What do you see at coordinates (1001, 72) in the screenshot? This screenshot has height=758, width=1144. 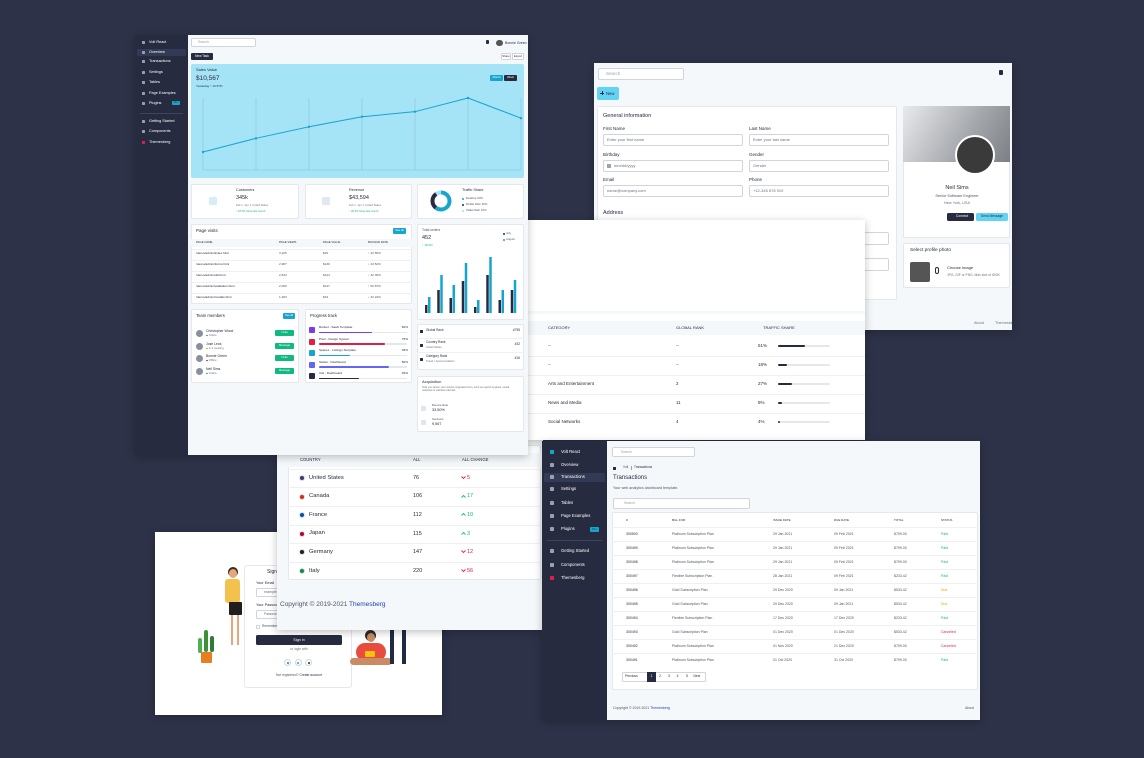 I see `bell-icon` at bounding box center [1001, 72].